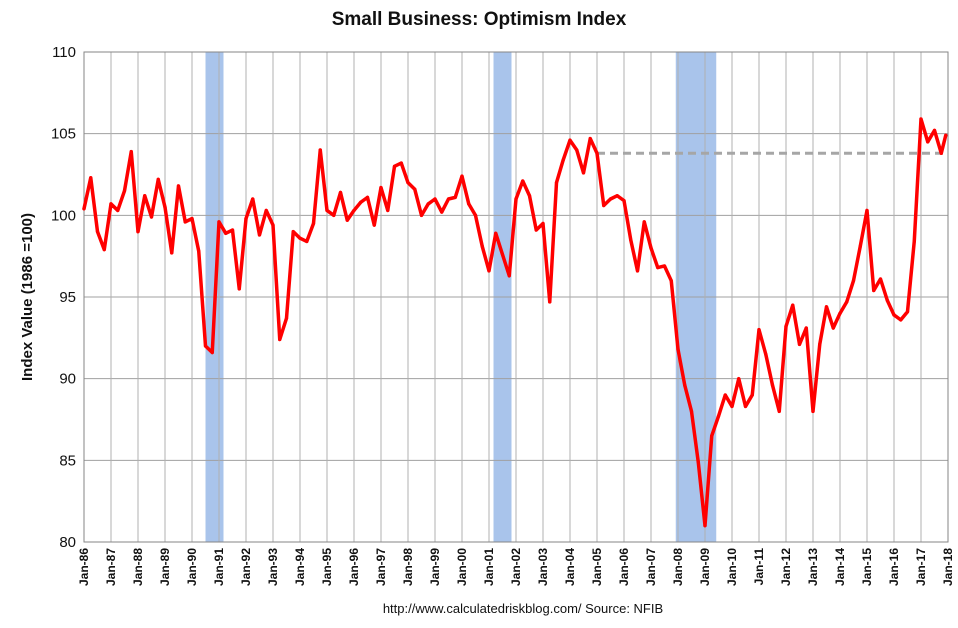  I want to click on y-tick-label: 80, so click(67, 542).